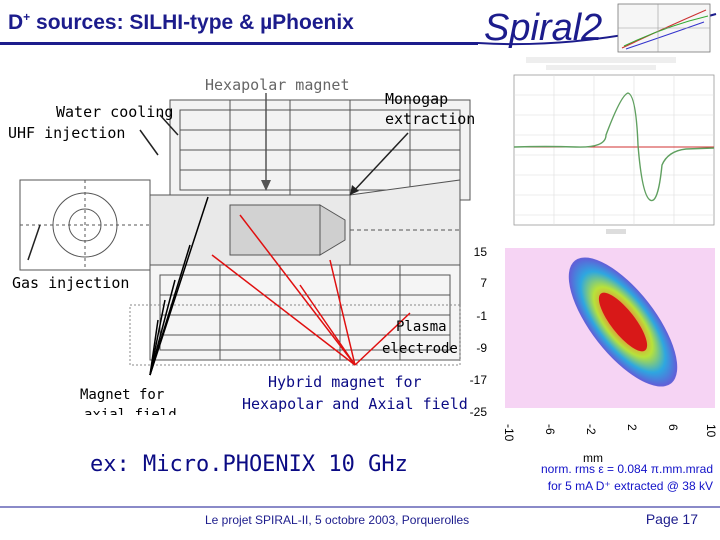 This screenshot has height=540, width=720. Describe the element at coordinates (630, 486) in the screenshot. I see `emittance-note-line2: for 5 mA D⁺ extracted @ 38 kV` at that location.